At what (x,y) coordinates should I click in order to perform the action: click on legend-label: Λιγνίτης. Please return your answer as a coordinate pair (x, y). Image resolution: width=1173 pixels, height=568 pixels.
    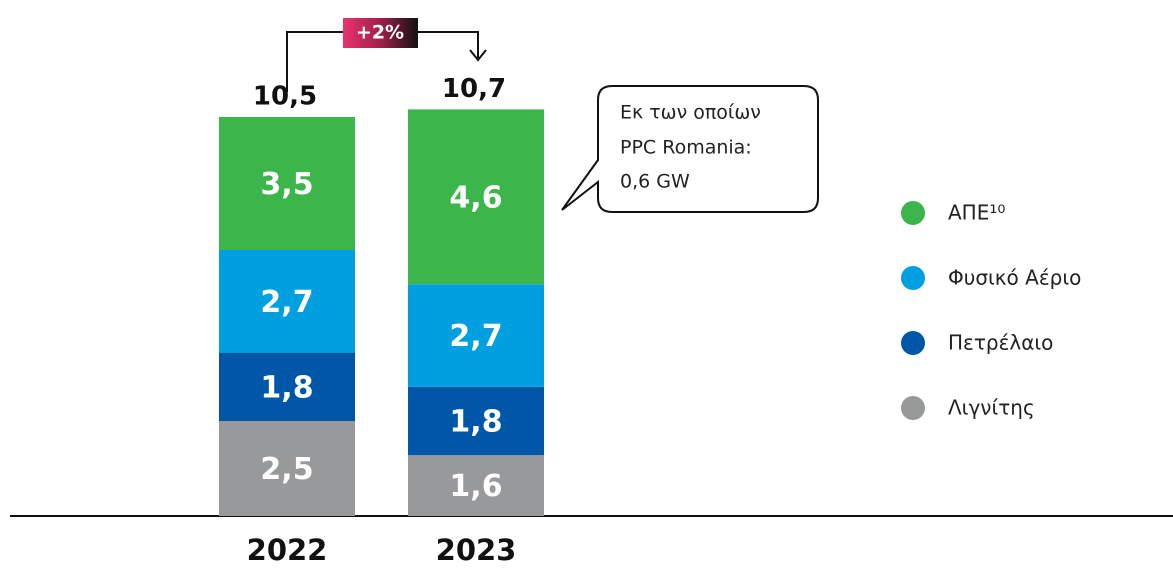
    Looking at the image, I should click on (991, 408).